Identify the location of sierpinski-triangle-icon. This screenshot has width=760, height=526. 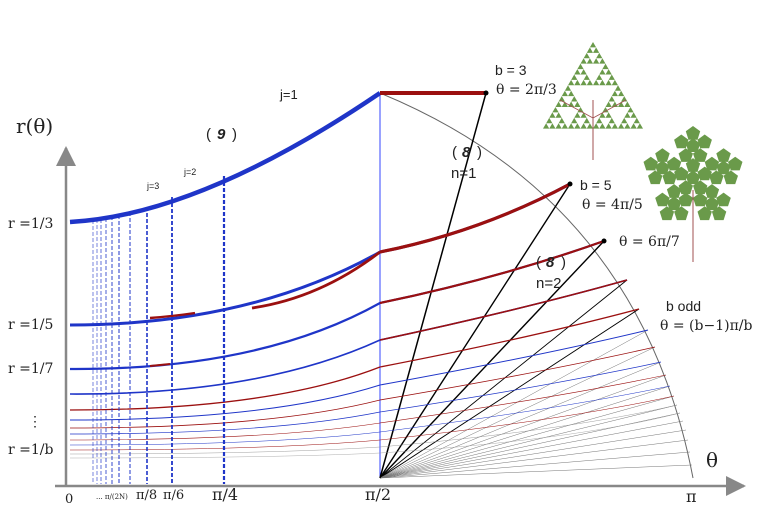
(593, 101).